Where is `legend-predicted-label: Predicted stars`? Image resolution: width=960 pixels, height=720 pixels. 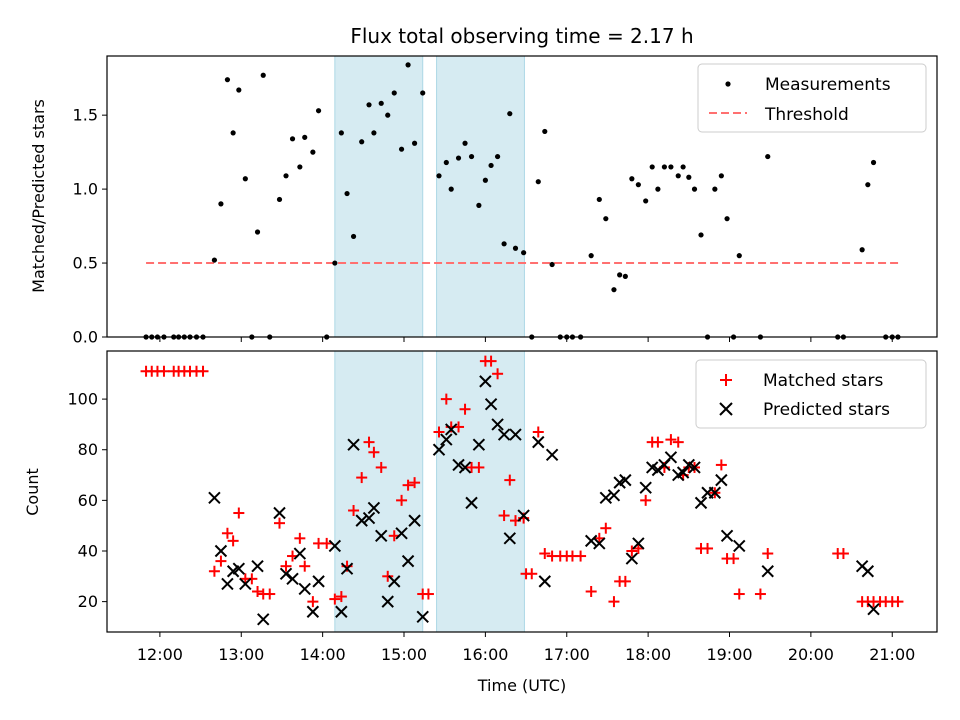
legend-predicted-label: Predicted stars is located at coordinates (826, 410).